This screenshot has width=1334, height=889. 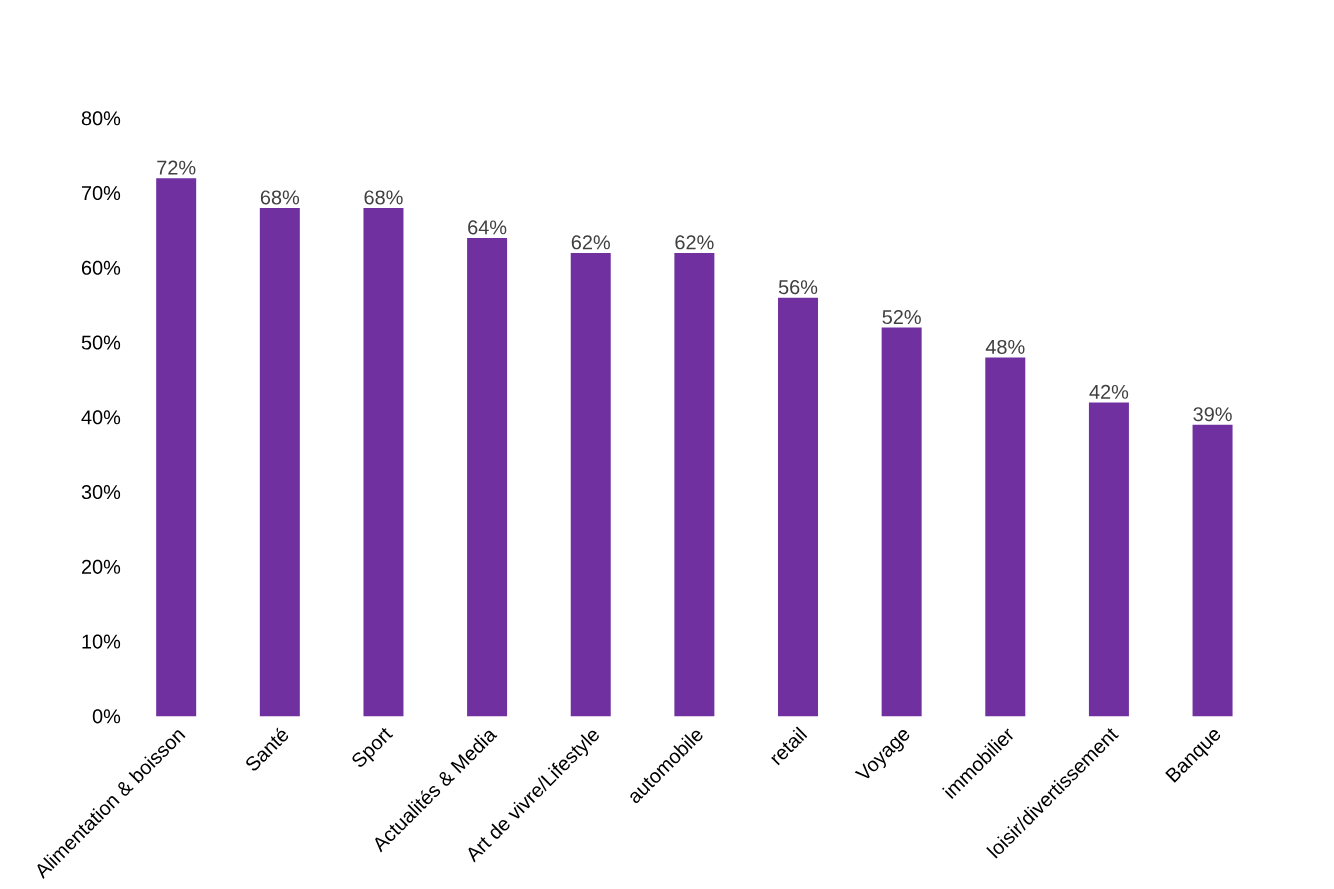 What do you see at coordinates (101, 566) in the screenshot?
I see `y-tick-label: 20%` at bounding box center [101, 566].